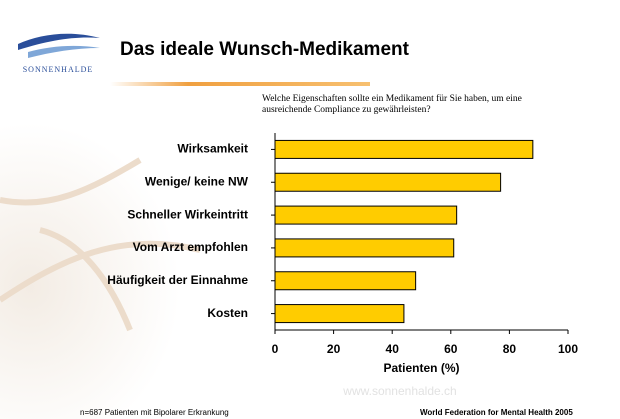  Describe the element at coordinates (421, 368) in the screenshot. I see `x-axis-label: Patienten (%)` at that location.